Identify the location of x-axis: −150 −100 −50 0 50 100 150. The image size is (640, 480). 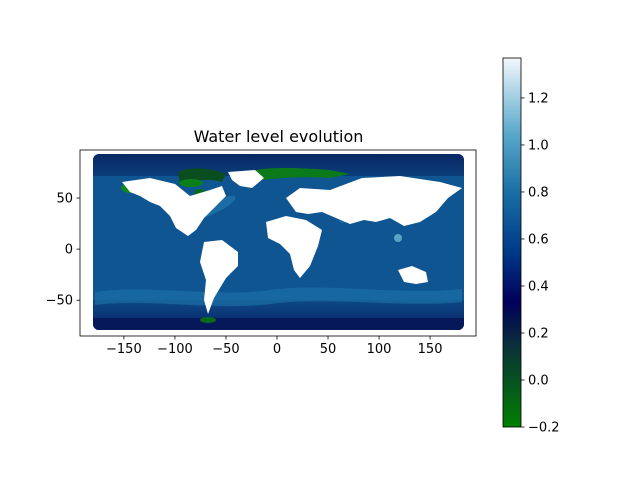
(274, 346).